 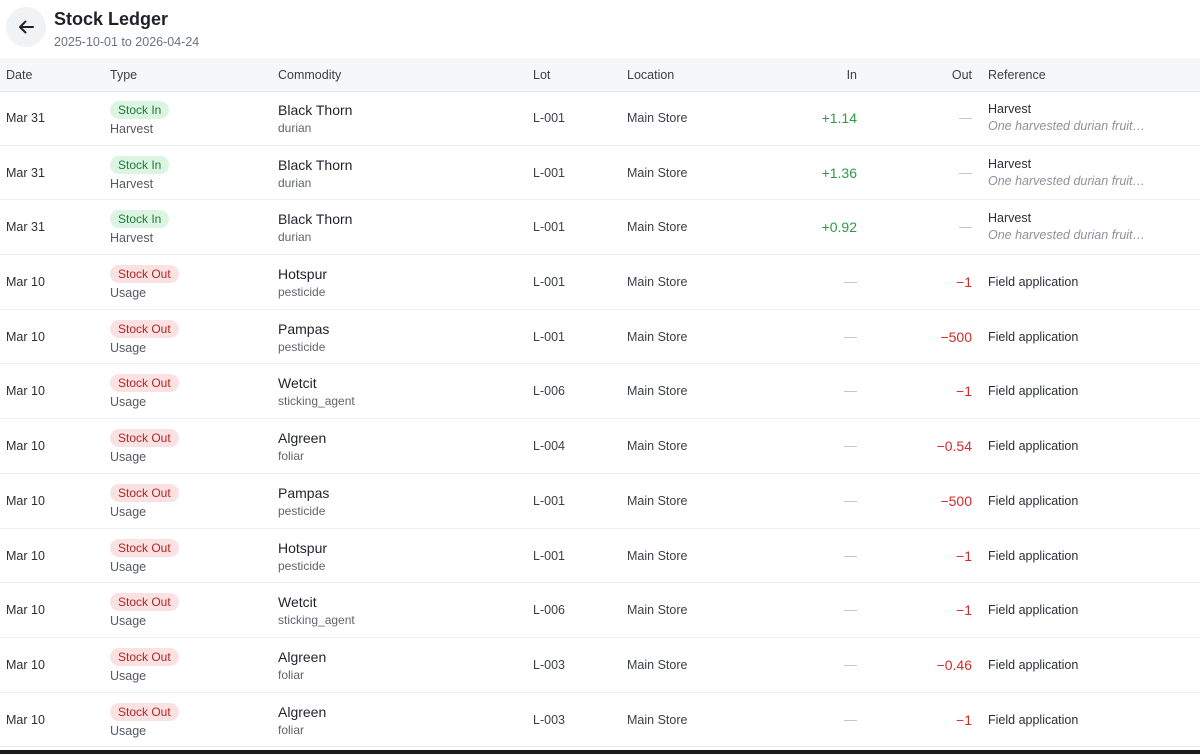 I want to click on row-in-qty: +1.36, so click(x=839, y=172).